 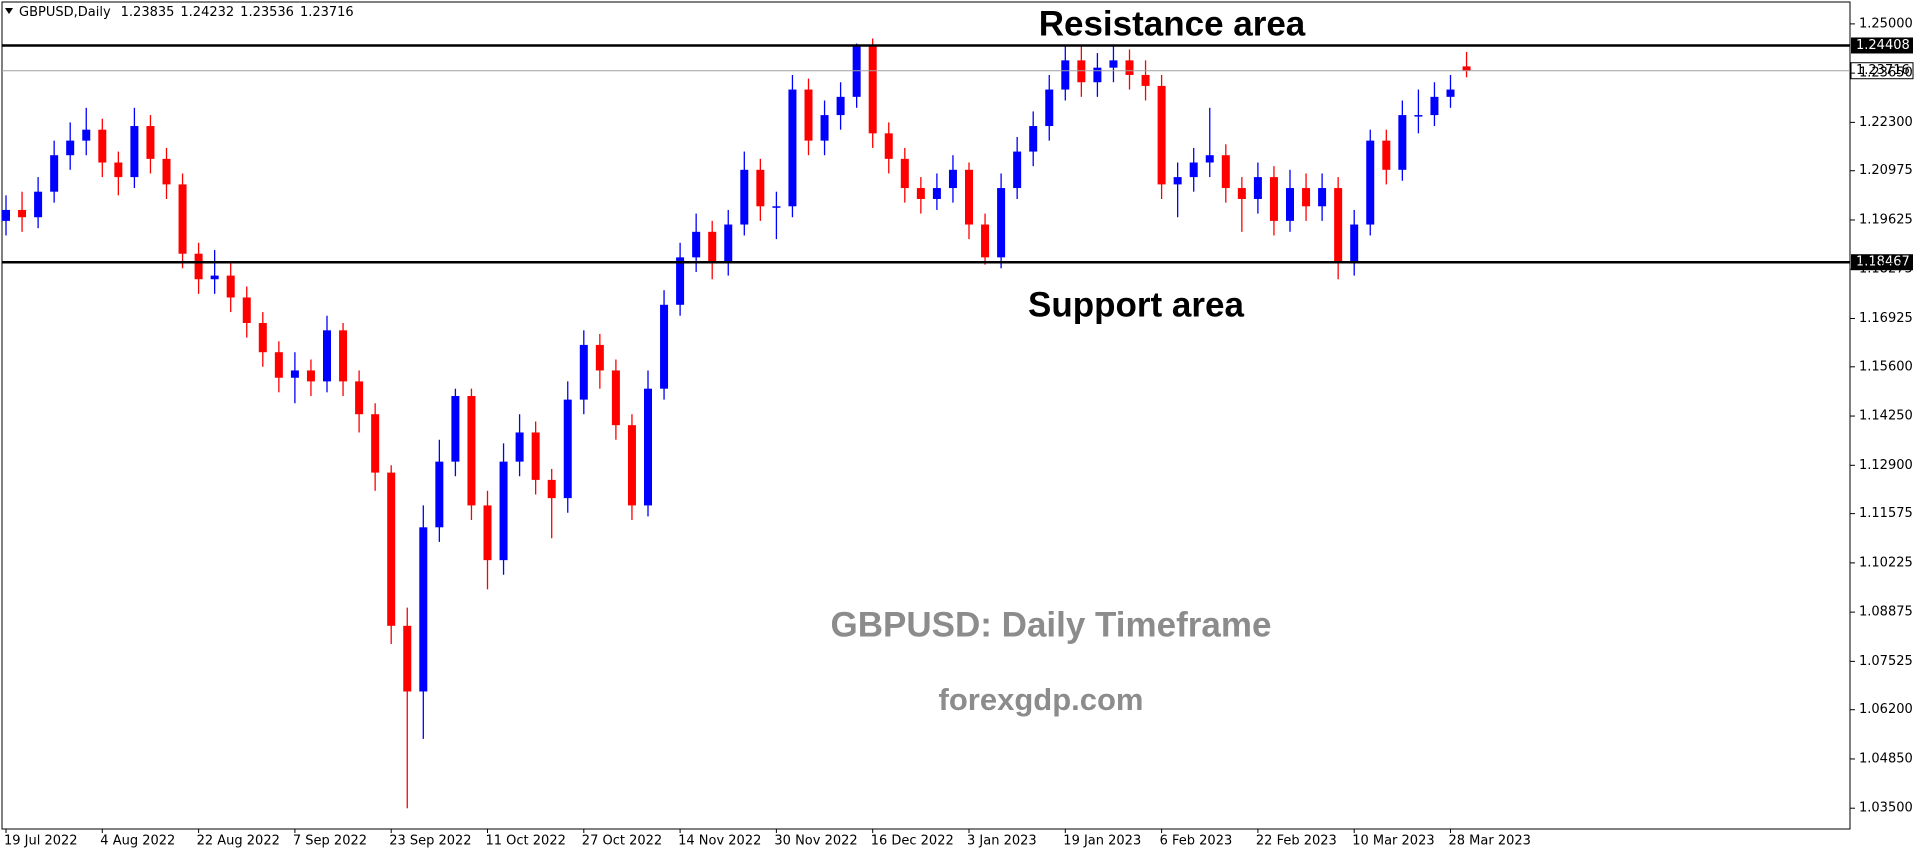 What do you see at coordinates (815, 841) in the screenshot?
I see `x-tick-label: 30 Nov 2022` at bounding box center [815, 841].